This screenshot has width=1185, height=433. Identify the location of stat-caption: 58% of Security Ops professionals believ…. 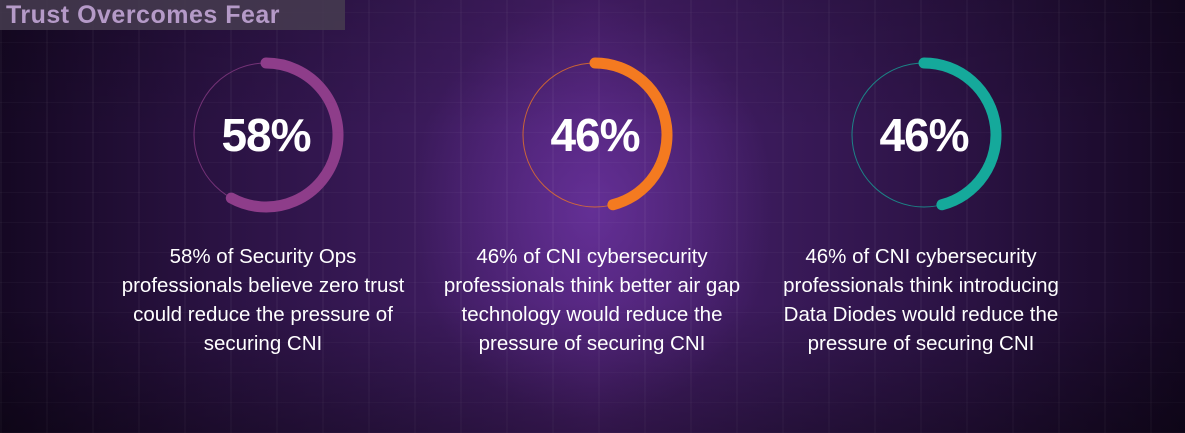
(263, 300).